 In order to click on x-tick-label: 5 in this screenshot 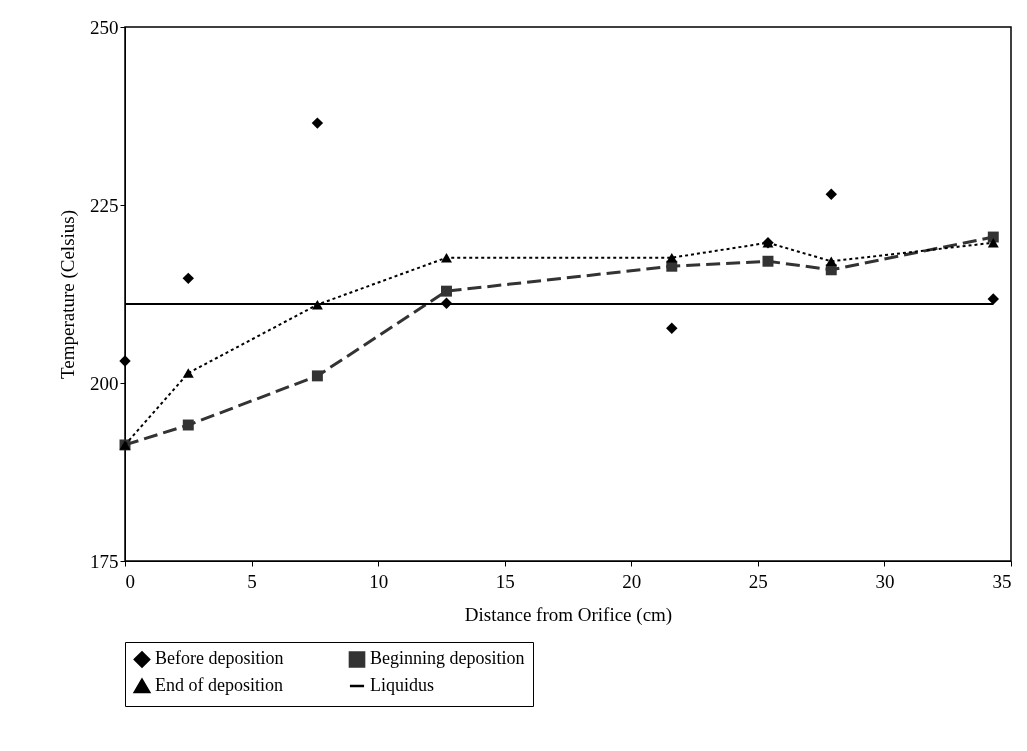, I will do `click(252, 581)`.